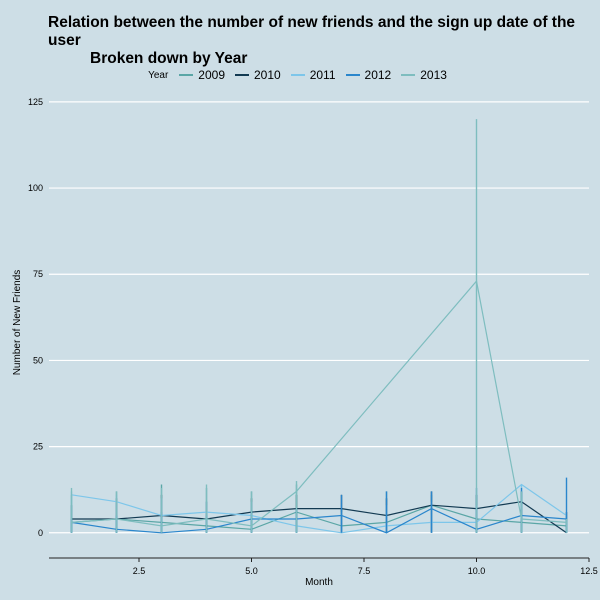 The width and height of the screenshot is (600, 600). I want to click on series-line-2011, so click(319, 508).